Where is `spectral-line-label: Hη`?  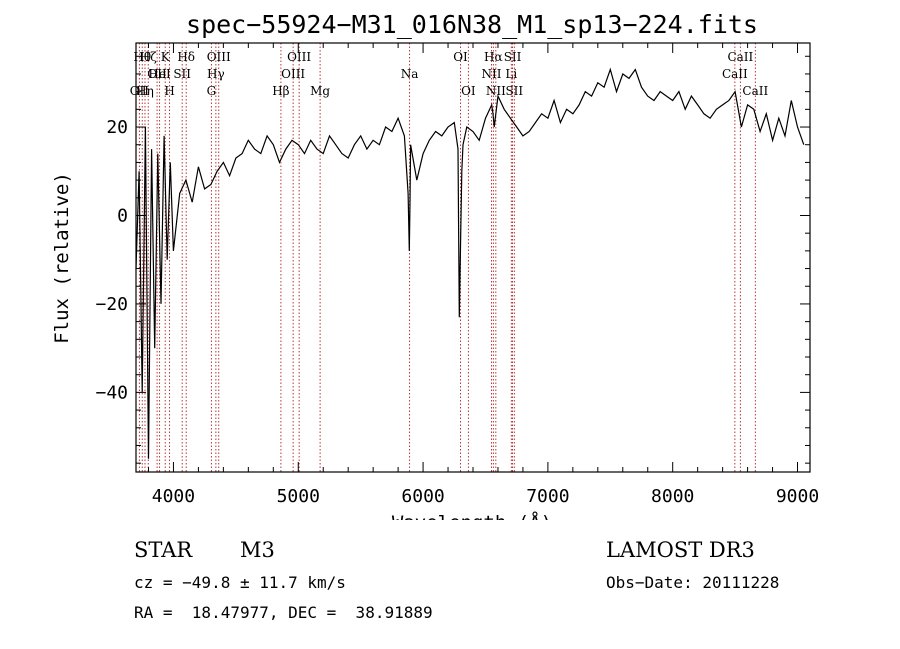
spectral-line-label: Hη is located at coordinates (145, 91).